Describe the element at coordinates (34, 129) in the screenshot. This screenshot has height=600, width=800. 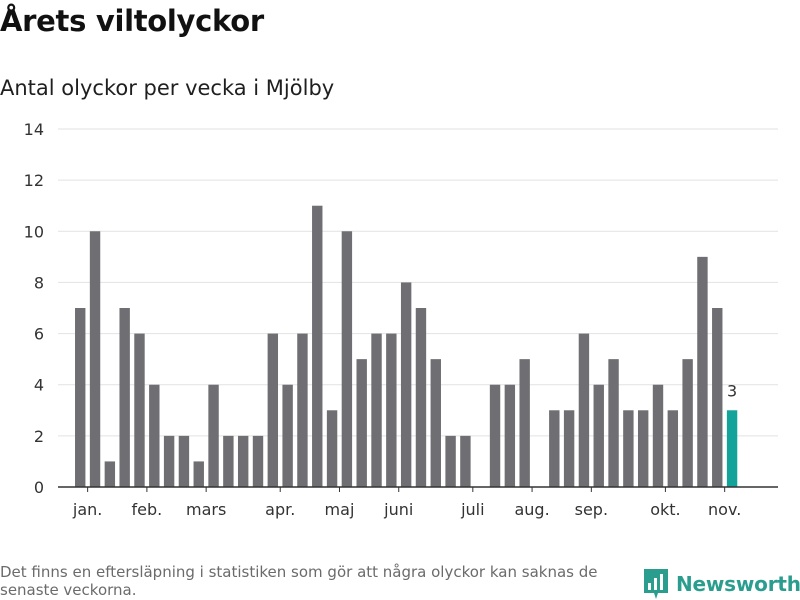
I see `y-tick-label: 14` at that location.